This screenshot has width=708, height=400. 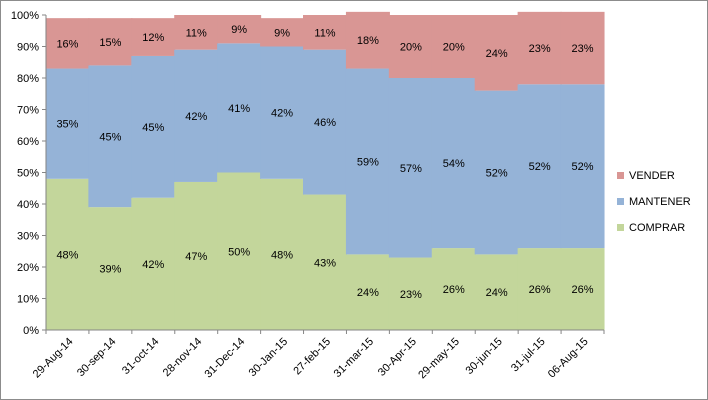 I want to click on y-tick-label: 100%, so click(x=25, y=16).